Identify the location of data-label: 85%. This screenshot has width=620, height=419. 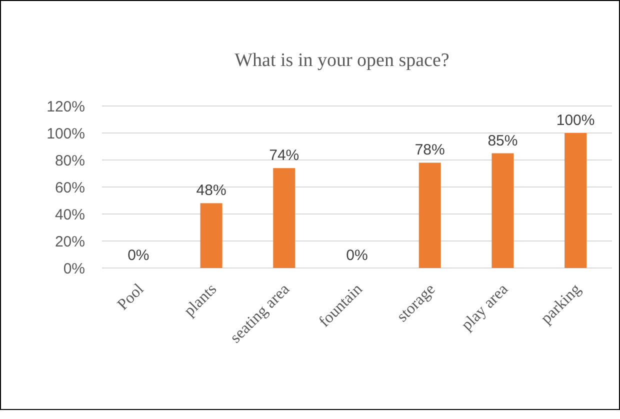
(503, 141).